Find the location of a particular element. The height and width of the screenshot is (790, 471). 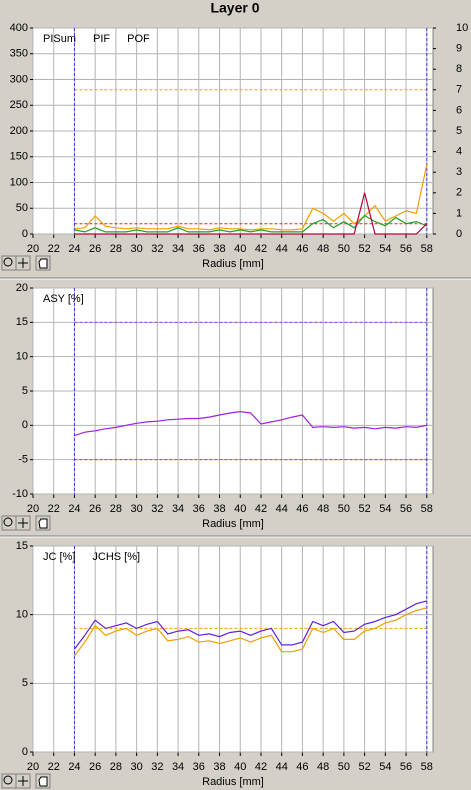

legend-label: JC [%] is located at coordinates (59, 557).